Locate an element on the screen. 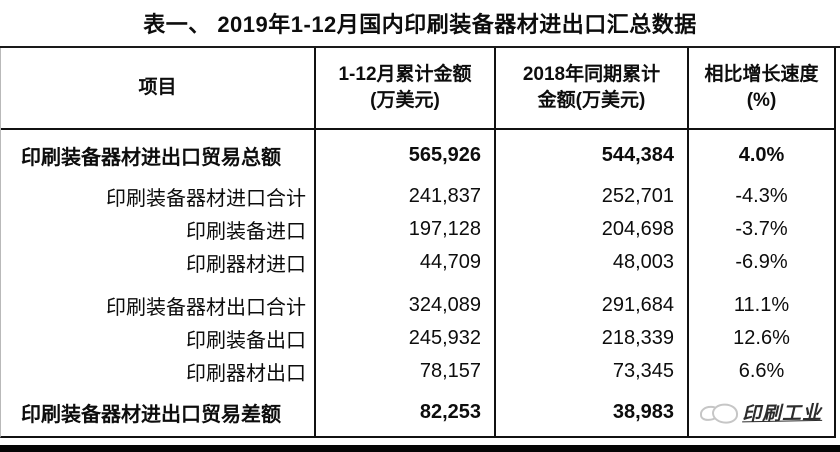 The image size is (840, 452). row-label-cell: 印刷器材出口 is located at coordinates (246, 374).